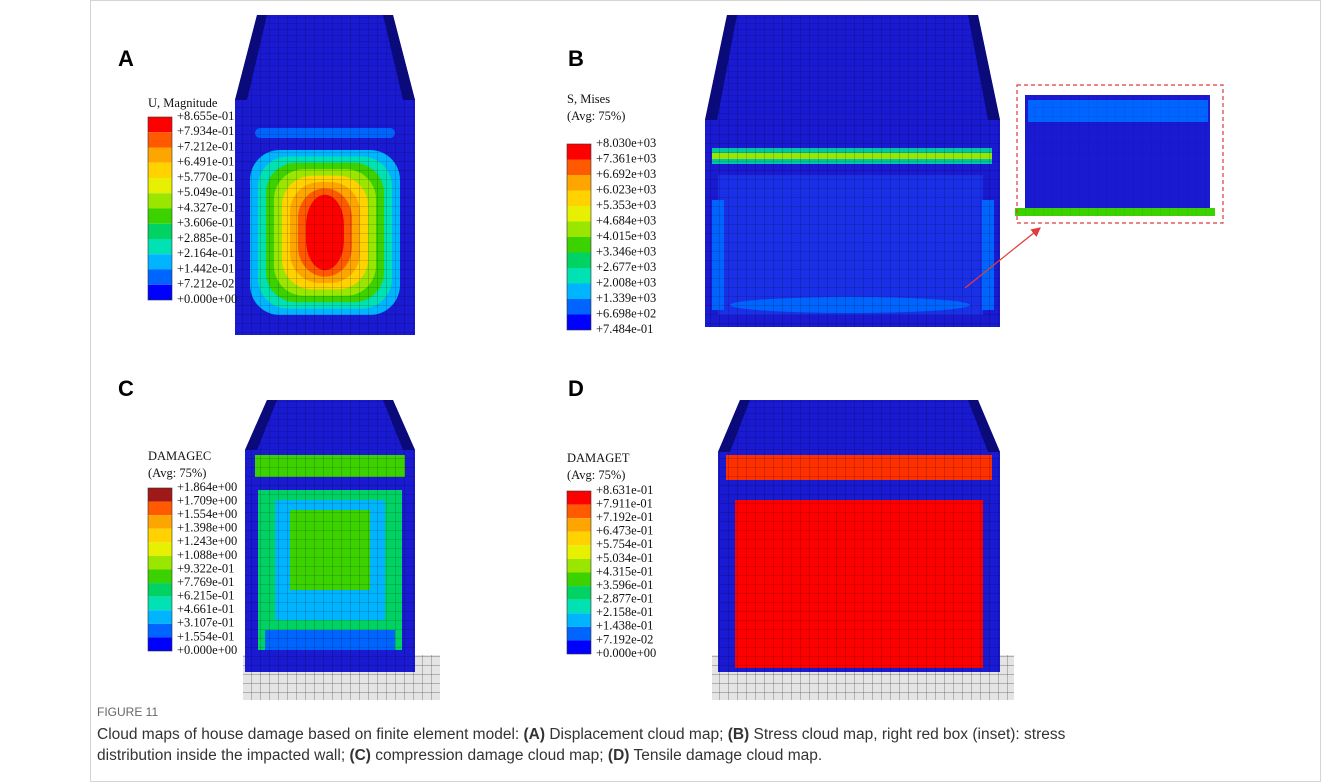 This screenshot has width=1322, height=783. Describe the element at coordinates (535, 734) in the screenshot. I see `caption-text: (A)` at that location.